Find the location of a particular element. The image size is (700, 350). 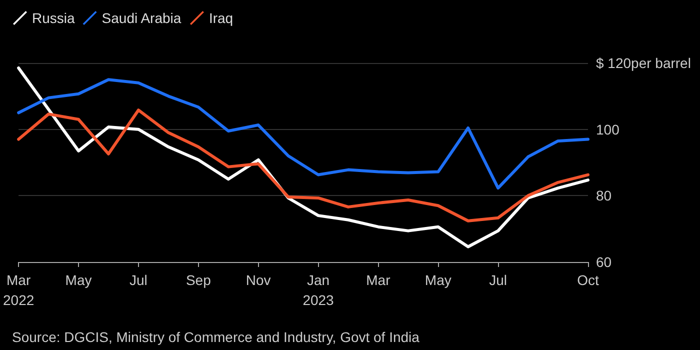

x-tick-label: Jan 2023 is located at coordinates (318, 290).